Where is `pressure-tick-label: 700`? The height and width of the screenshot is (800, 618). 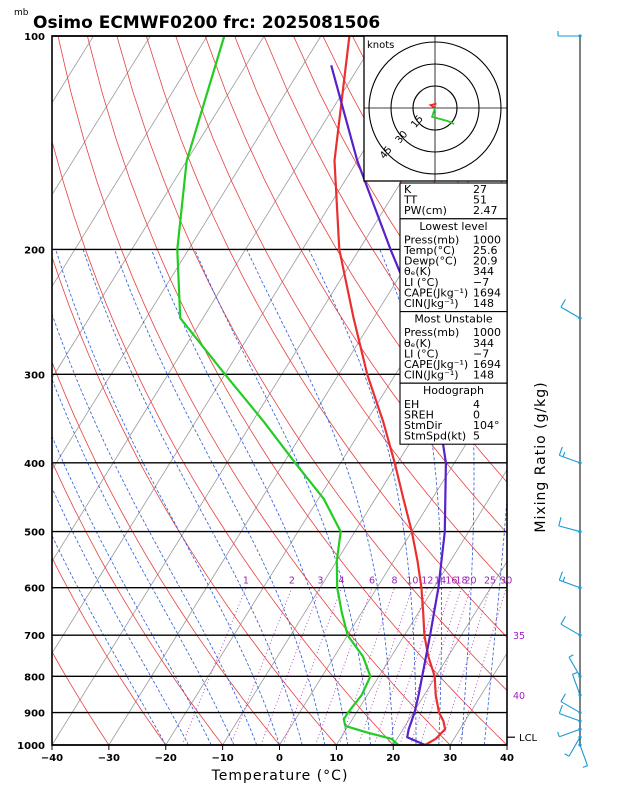
pressure-tick-label: 700 is located at coordinates (34, 636).